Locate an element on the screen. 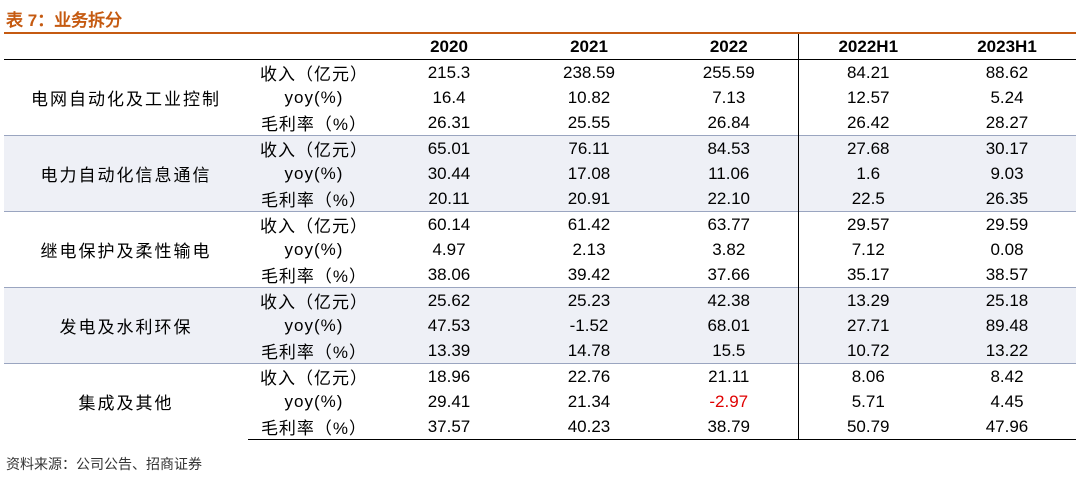 This screenshot has width=1080, height=478. value-cell: 26.84 is located at coordinates (729, 122).